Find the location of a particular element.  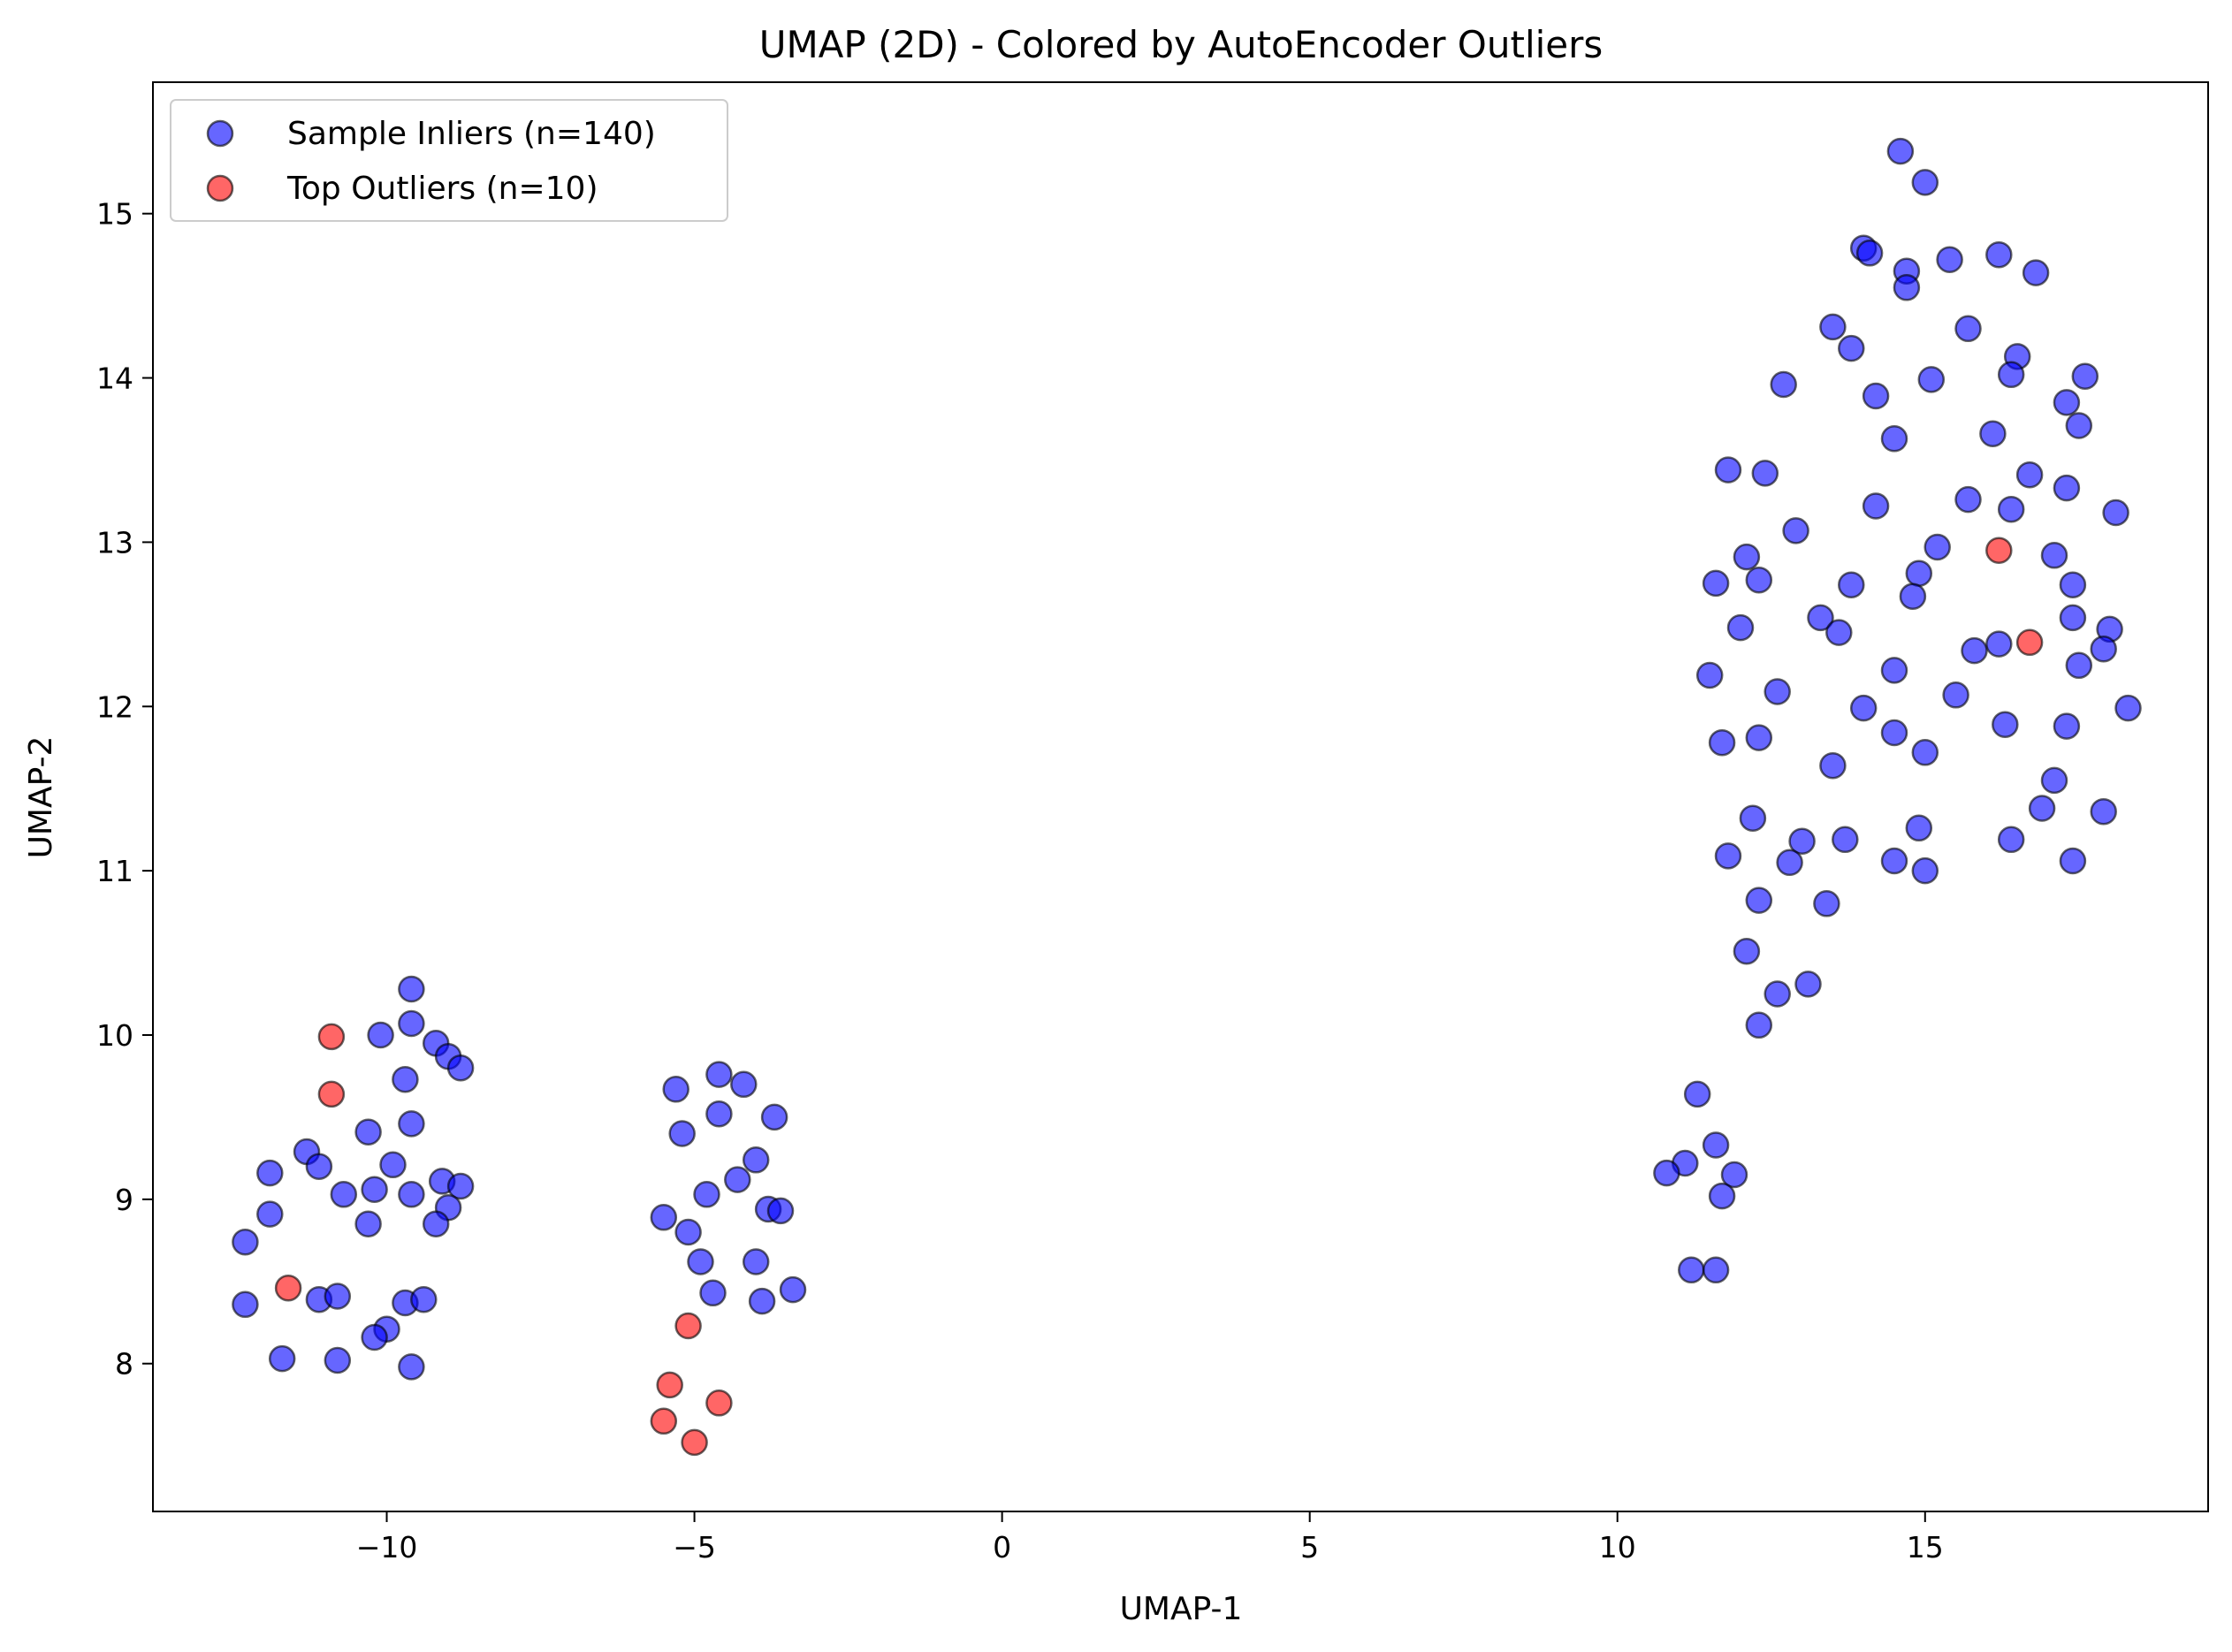

y-tick-label: 12 is located at coordinates (114, 707).